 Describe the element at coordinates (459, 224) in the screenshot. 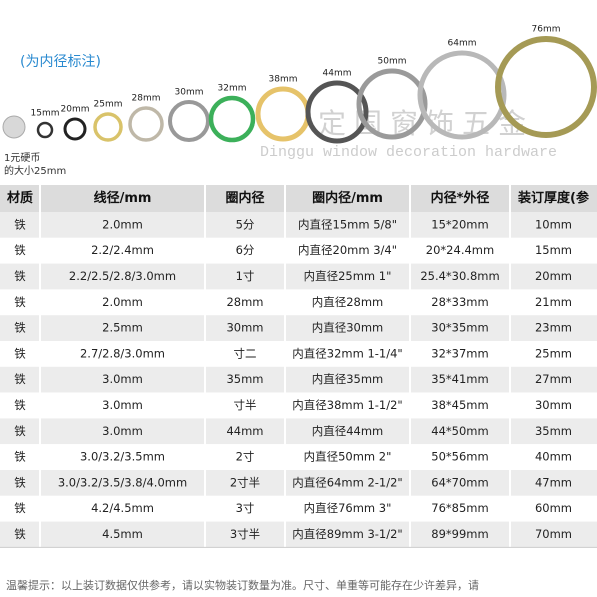

I see `table-cell: 15*20mm` at that location.